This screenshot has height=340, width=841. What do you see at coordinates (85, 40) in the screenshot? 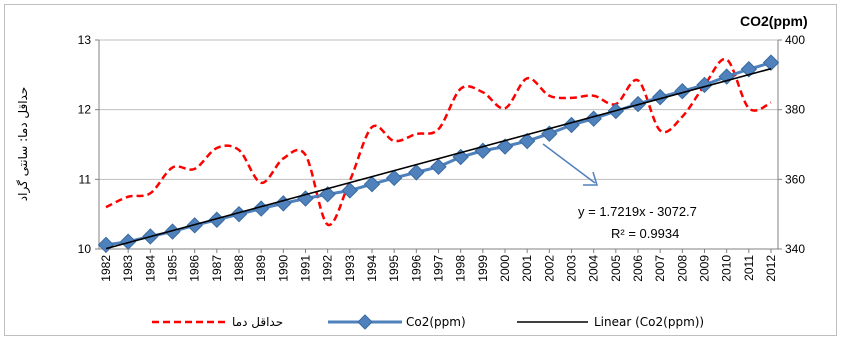
I see `y-tick-label: 13` at bounding box center [85, 40].